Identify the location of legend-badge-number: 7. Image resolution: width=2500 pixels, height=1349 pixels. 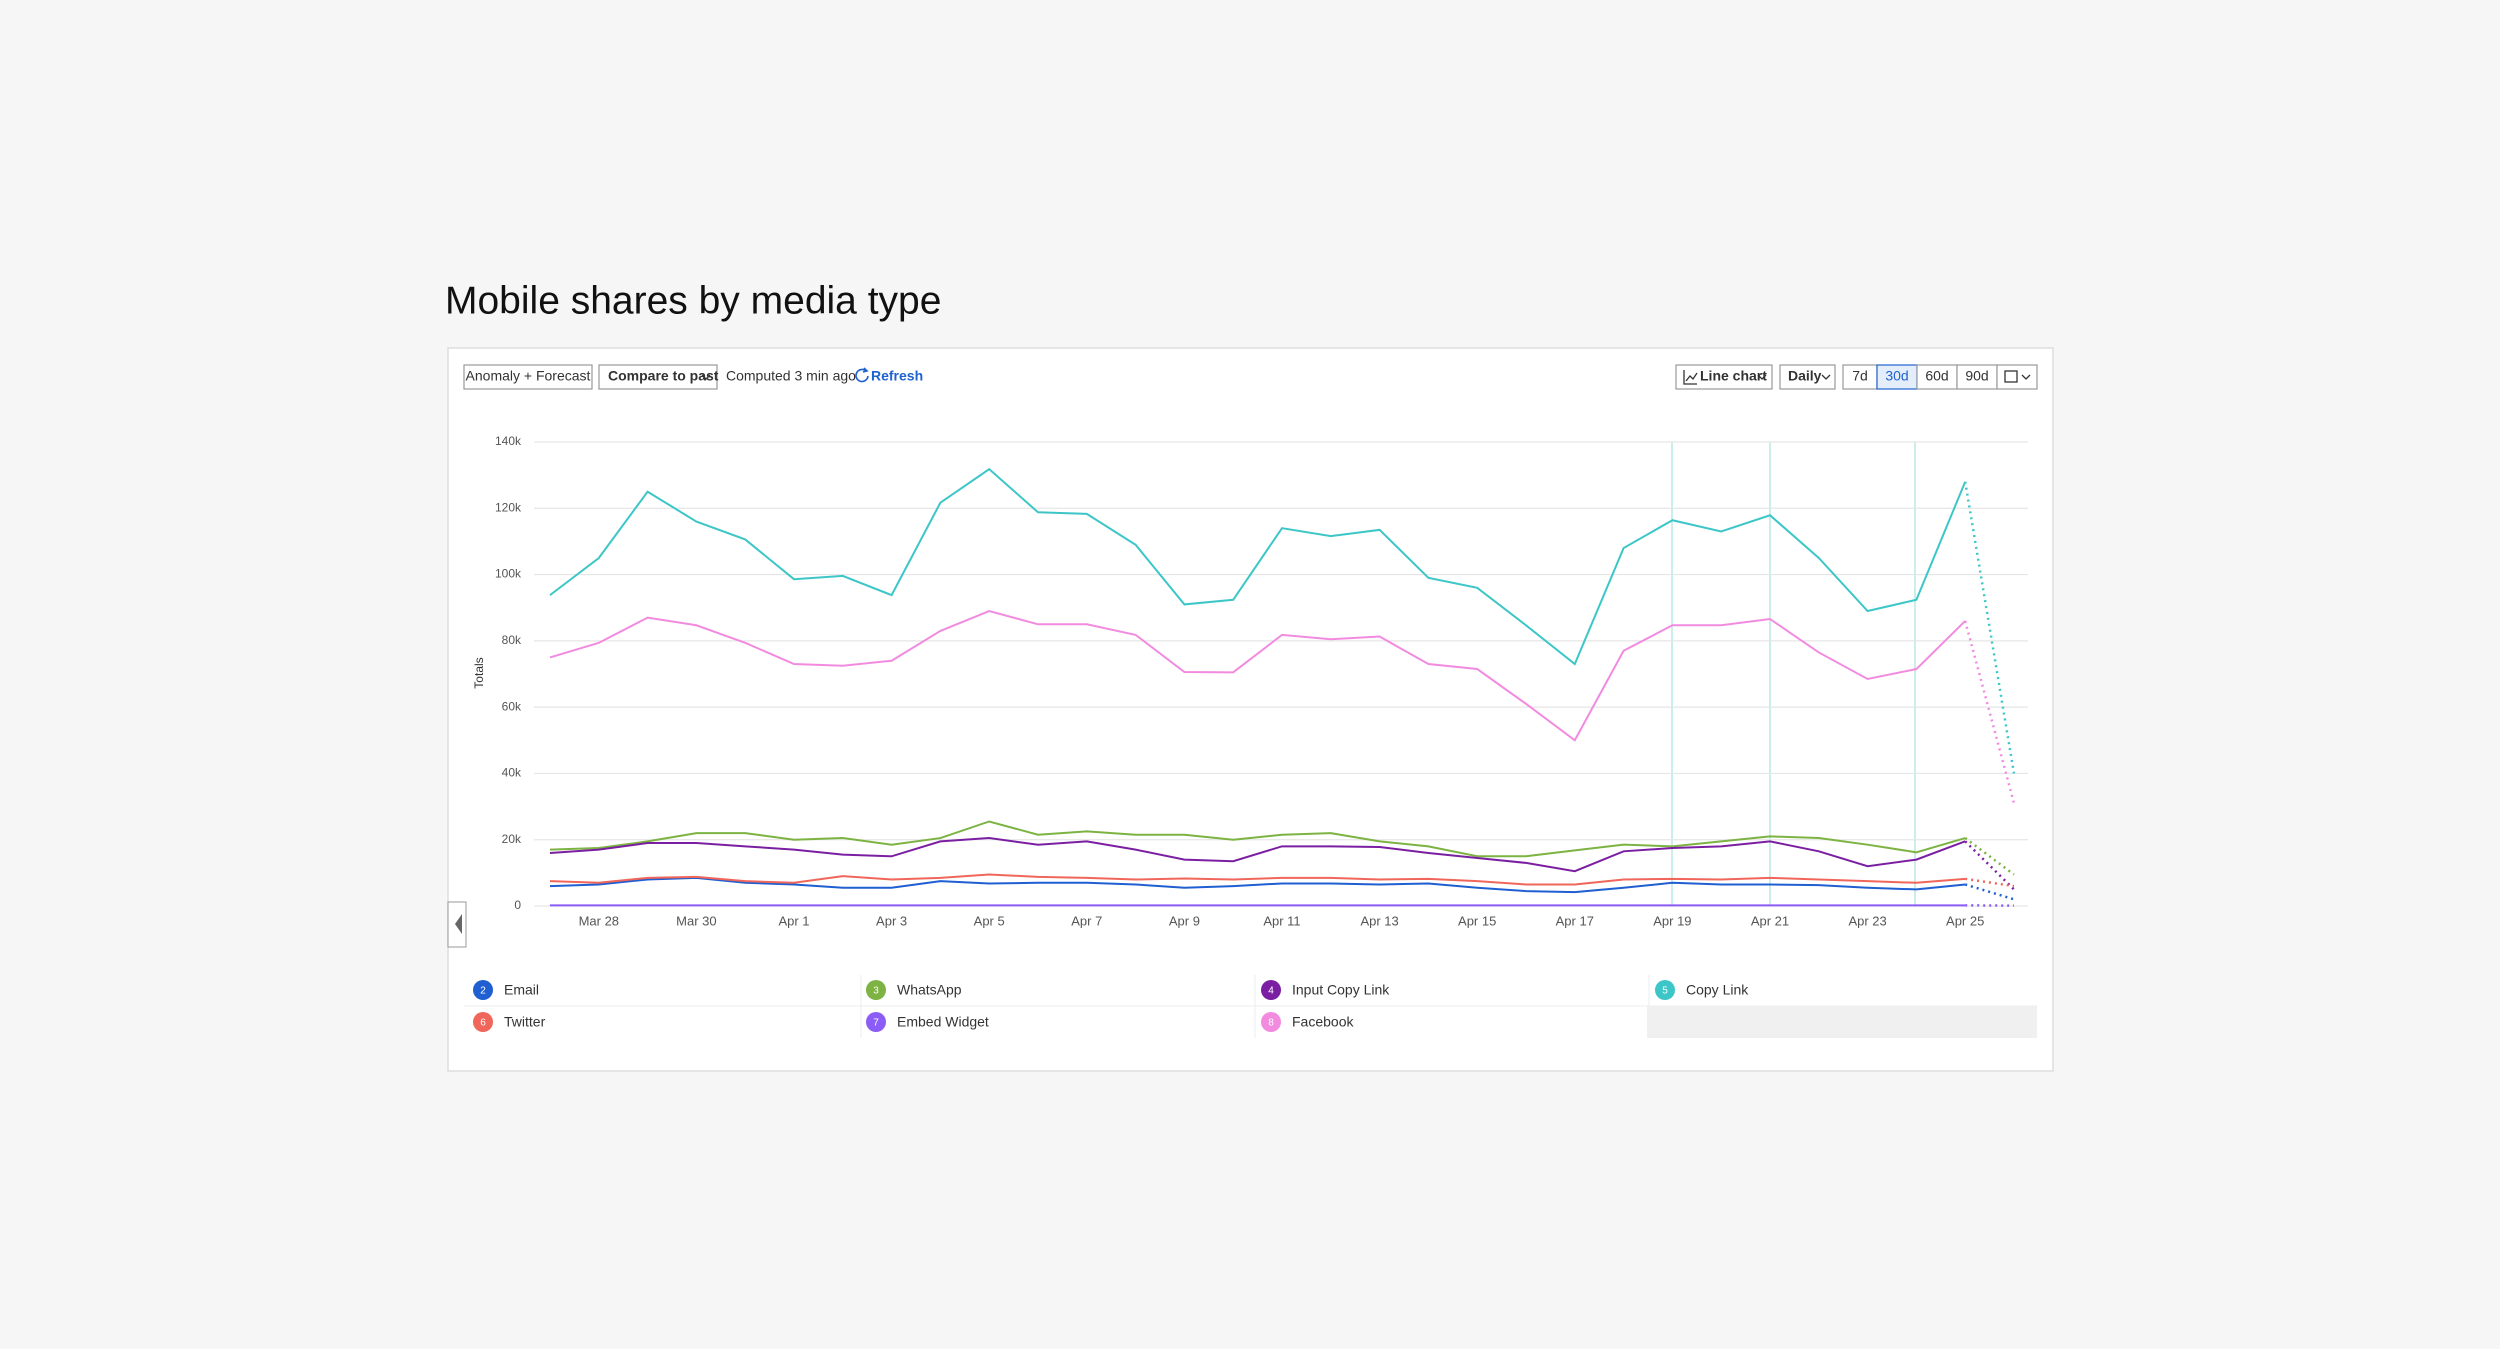
(876, 1023).